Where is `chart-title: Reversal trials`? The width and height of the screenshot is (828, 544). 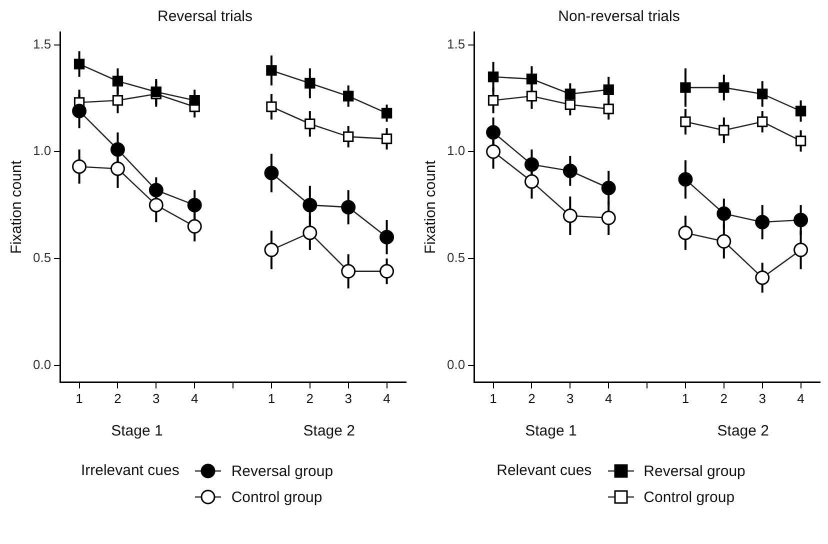
chart-title: Reversal trials is located at coordinates (205, 17).